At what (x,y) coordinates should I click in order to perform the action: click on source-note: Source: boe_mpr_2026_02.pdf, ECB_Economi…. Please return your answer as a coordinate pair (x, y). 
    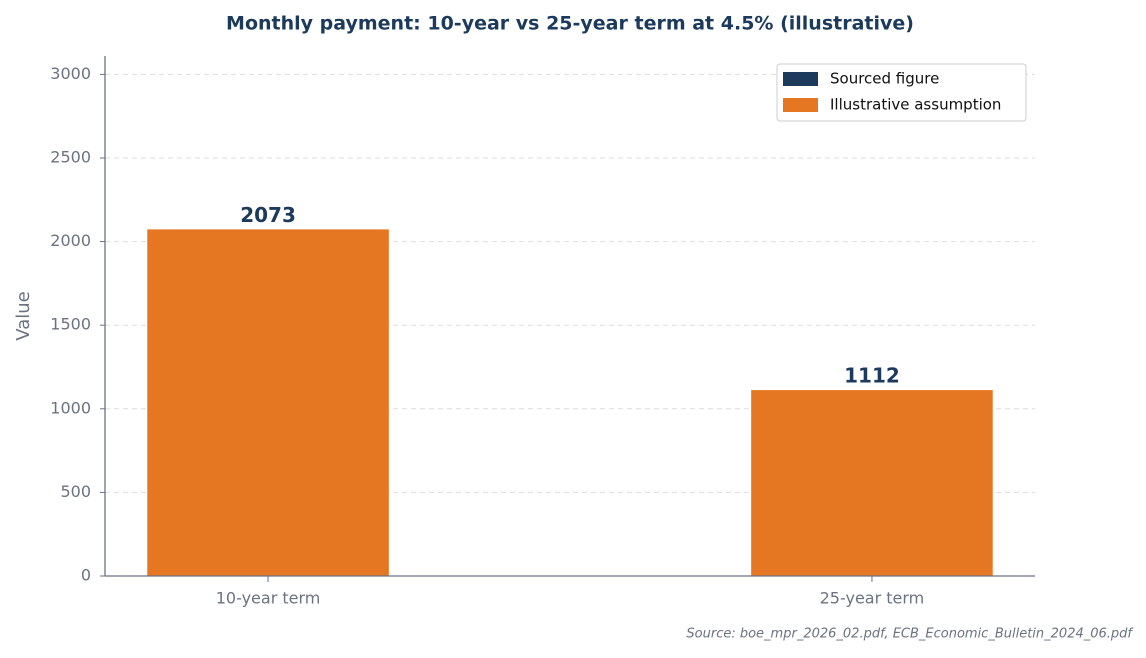
    Looking at the image, I should click on (910, 634).